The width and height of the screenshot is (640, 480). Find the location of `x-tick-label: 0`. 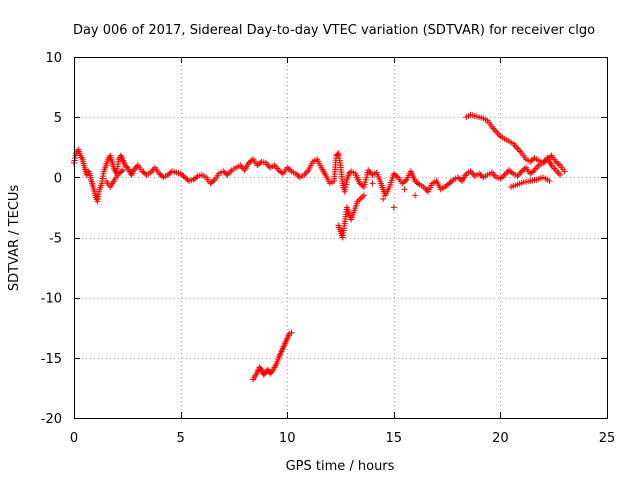

x-tick-label: 0 is located at coordinates (74, 438).